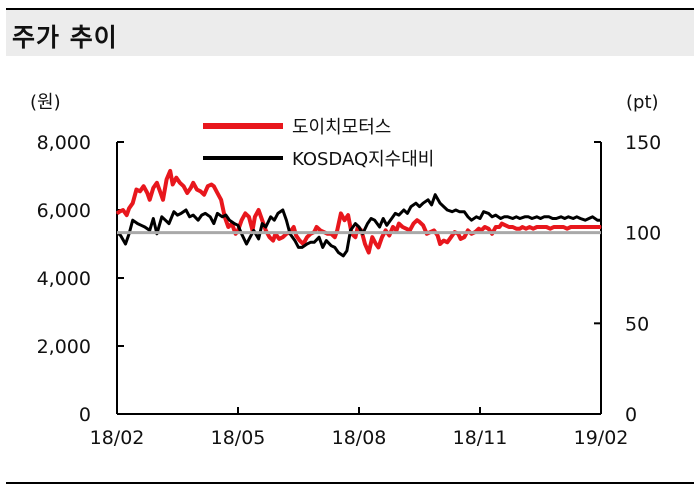 This screenshot has width=700, height=500. I want to click on right-tick-label: 150, so click(643, 143).